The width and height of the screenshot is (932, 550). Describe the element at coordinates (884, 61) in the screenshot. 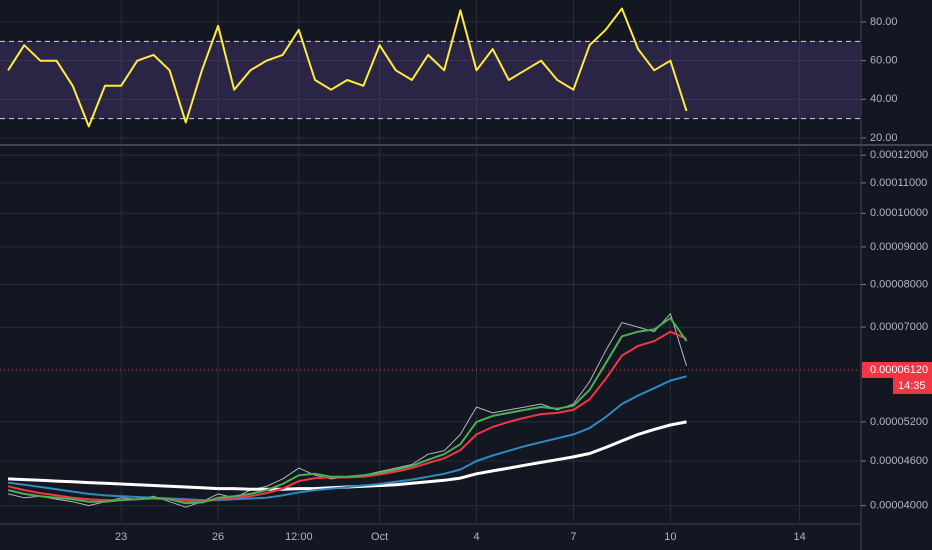

I see `y-tick-label: 60.00` at that location.